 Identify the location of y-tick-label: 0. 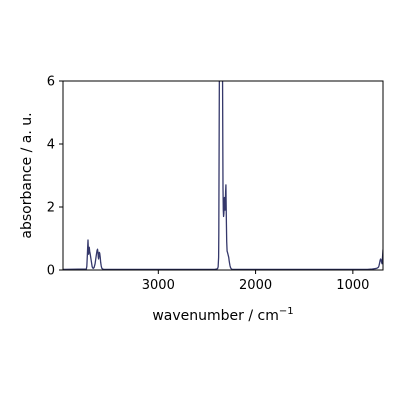
(51, 271).